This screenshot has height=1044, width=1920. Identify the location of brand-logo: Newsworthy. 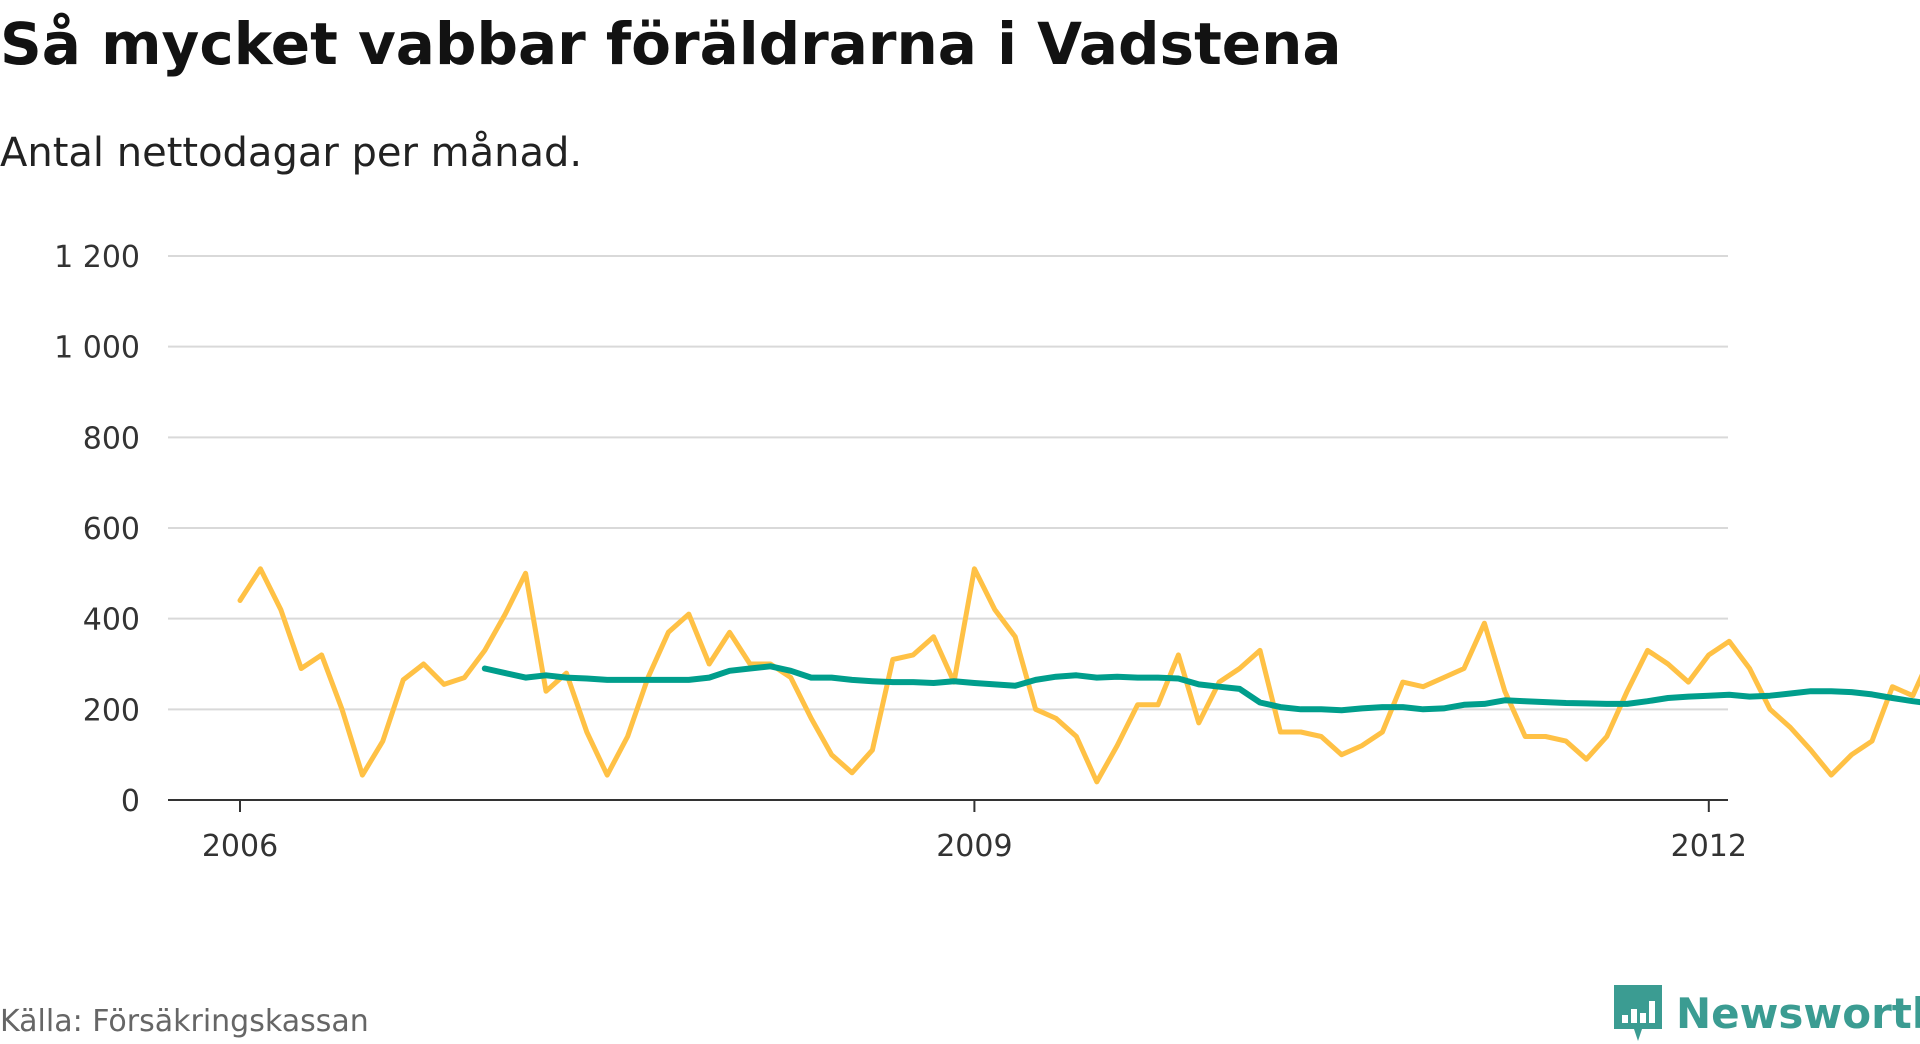
(1766, 1013).